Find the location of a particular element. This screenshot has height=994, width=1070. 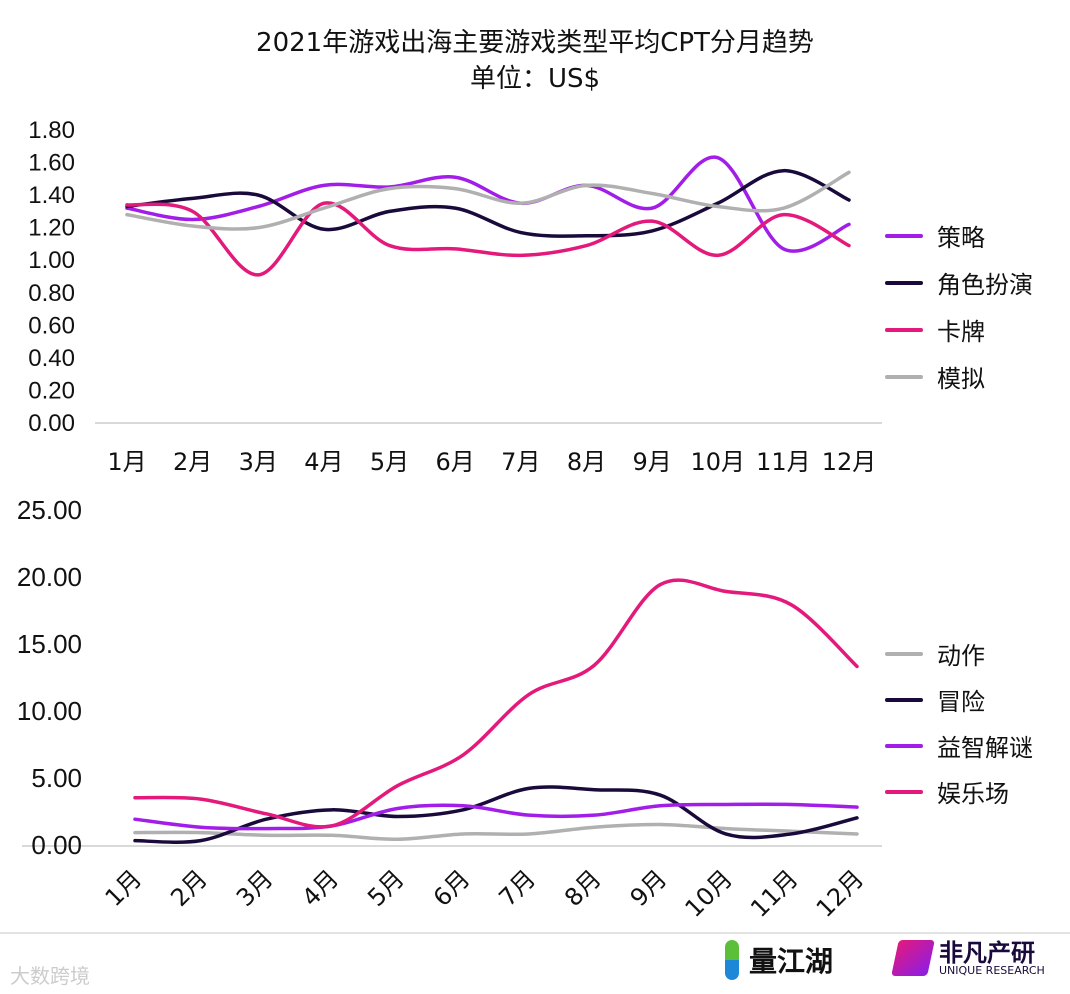

y-tick-label: 1.40 is located at coordinates (51, 195).